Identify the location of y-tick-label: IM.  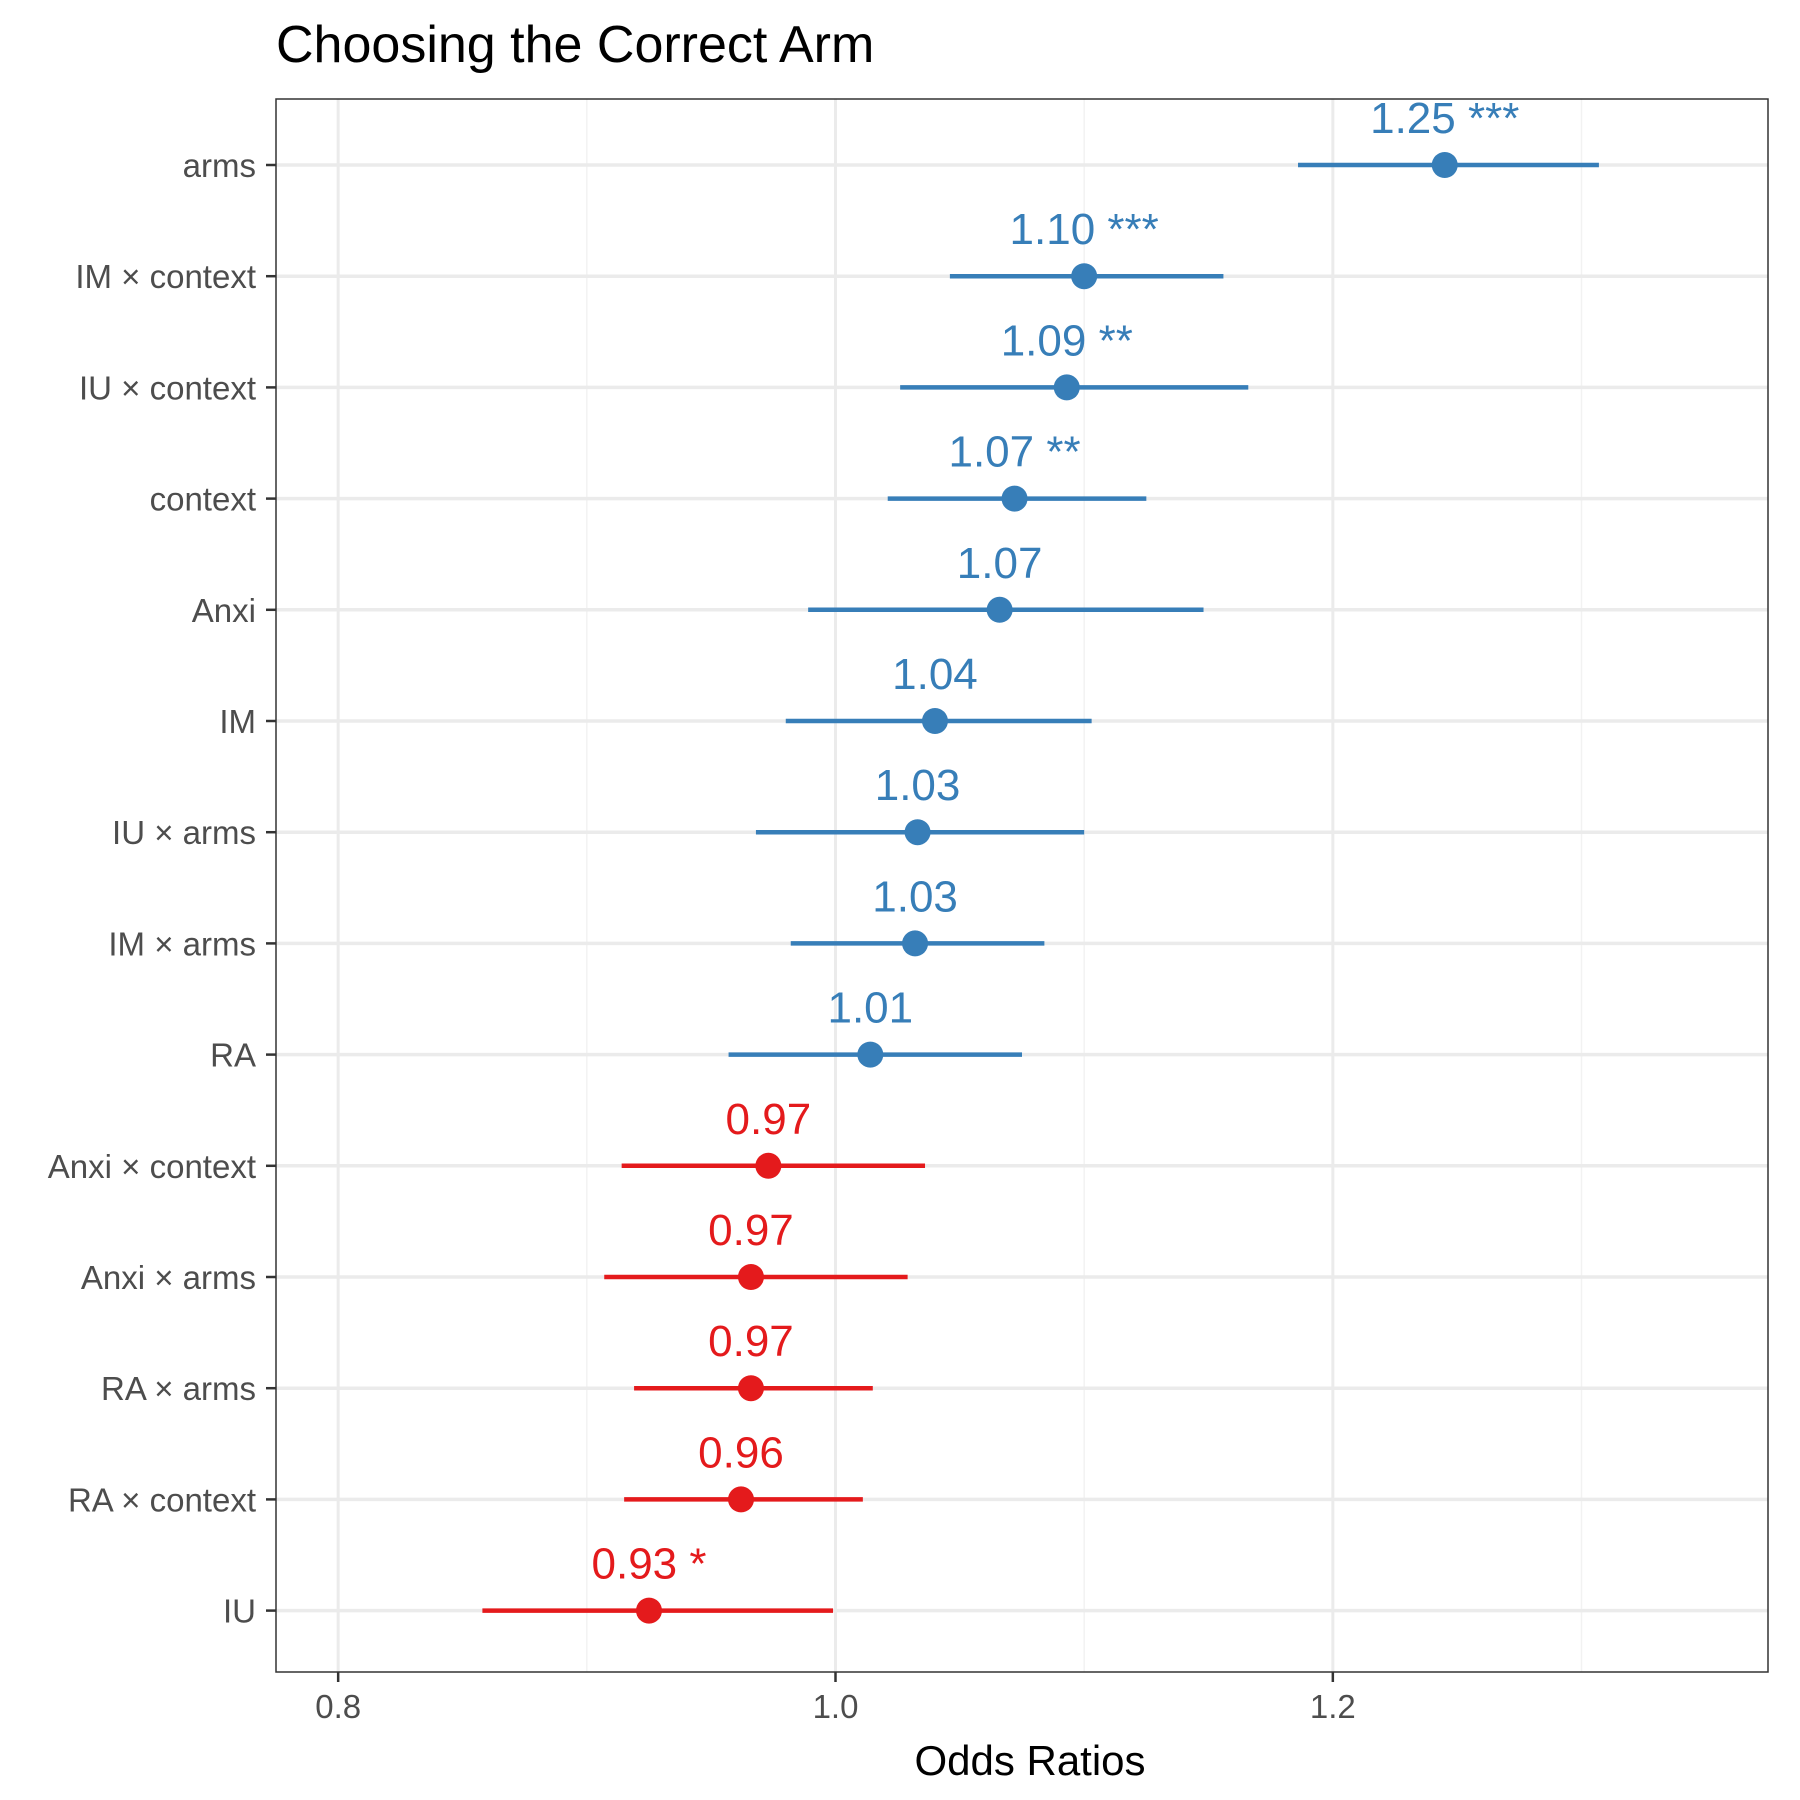
(237, 721).